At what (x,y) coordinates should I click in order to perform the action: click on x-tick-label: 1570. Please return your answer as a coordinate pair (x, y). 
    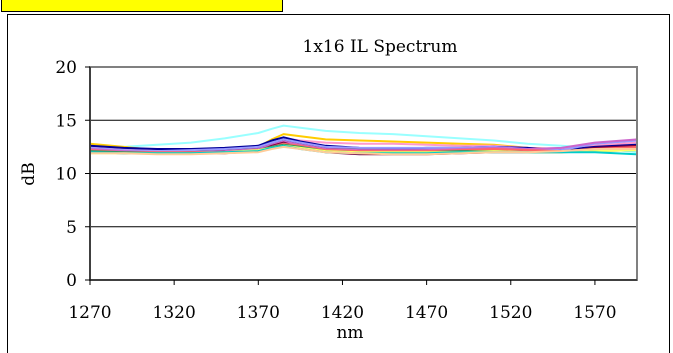
    Looking at the image, I should click on (594, 313).